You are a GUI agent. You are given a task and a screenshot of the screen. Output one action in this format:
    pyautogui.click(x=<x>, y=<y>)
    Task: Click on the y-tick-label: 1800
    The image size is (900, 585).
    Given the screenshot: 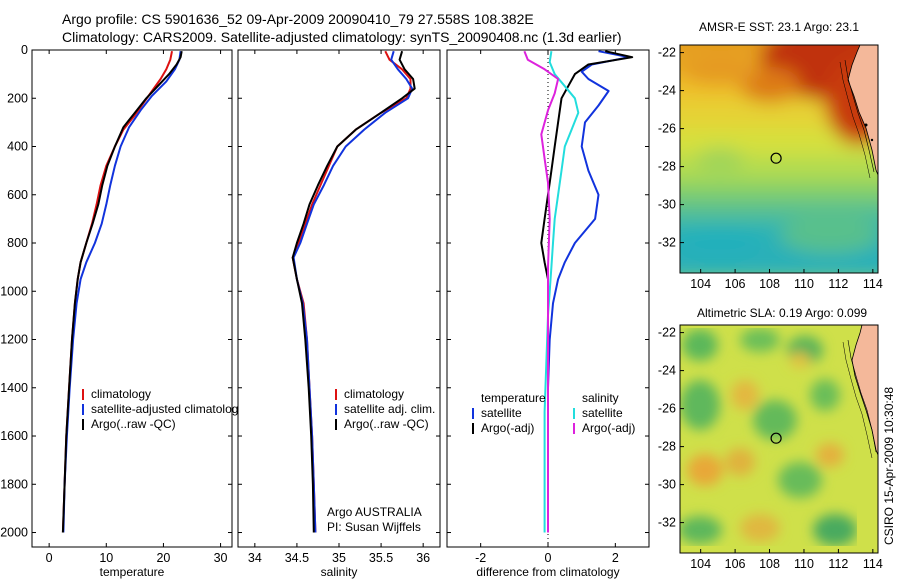 What is the action you would take?
    pyautogui.click(x=14, y=484)
    